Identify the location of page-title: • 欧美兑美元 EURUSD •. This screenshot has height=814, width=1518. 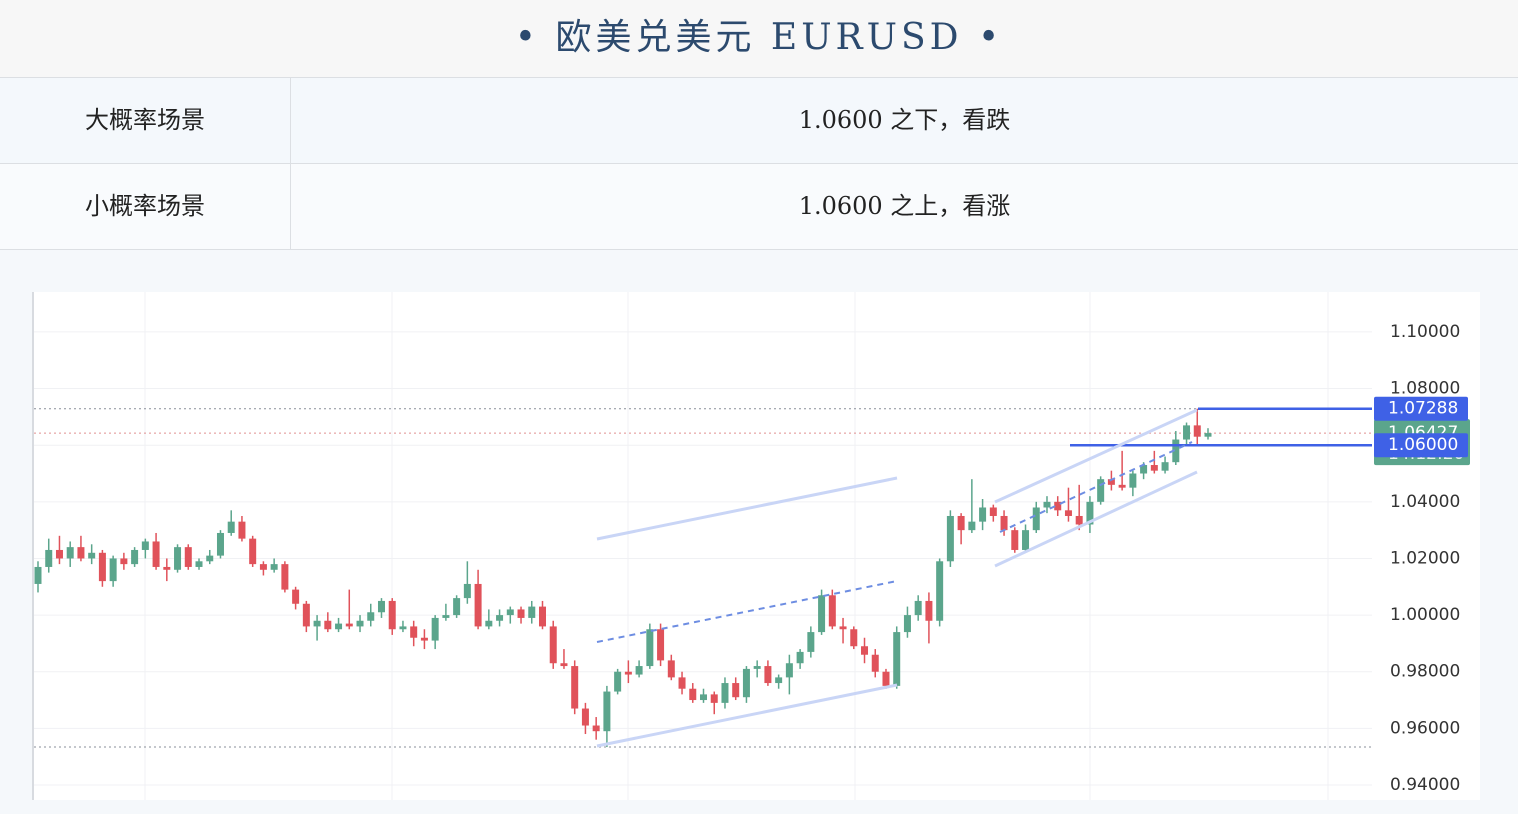
(759, 39).